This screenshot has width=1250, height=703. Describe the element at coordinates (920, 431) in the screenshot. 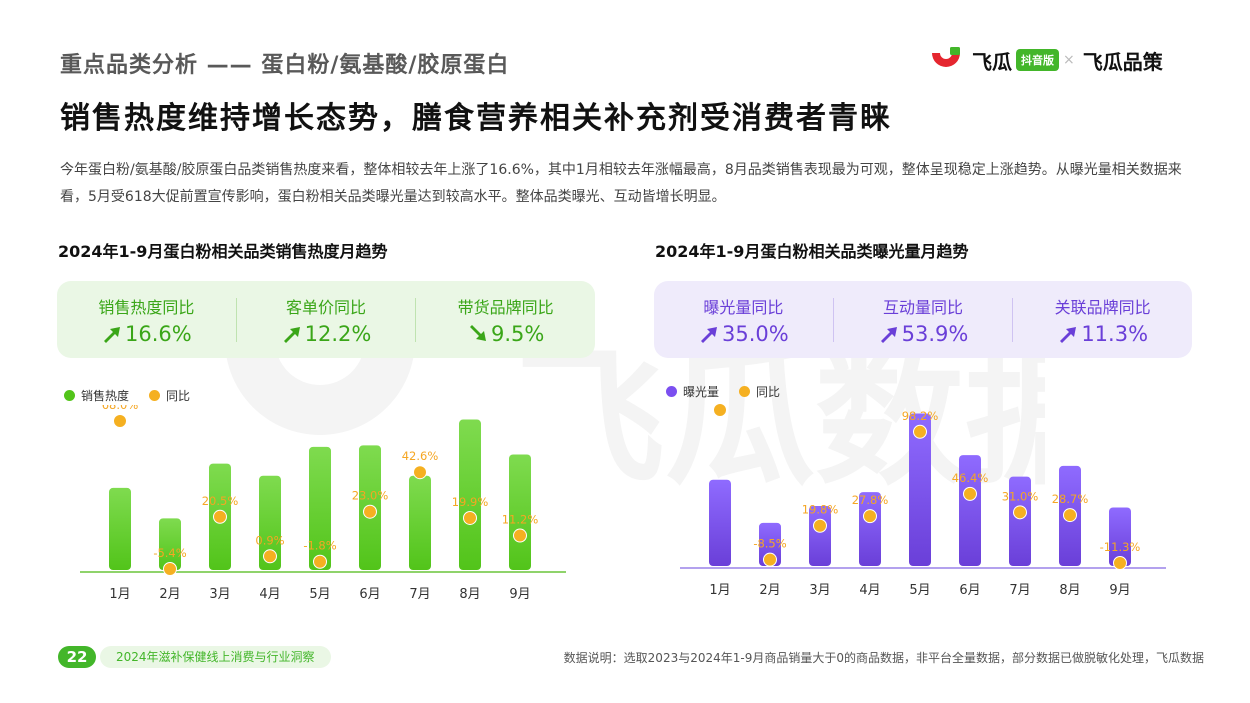

I see `yoy-point-5月` at that location.